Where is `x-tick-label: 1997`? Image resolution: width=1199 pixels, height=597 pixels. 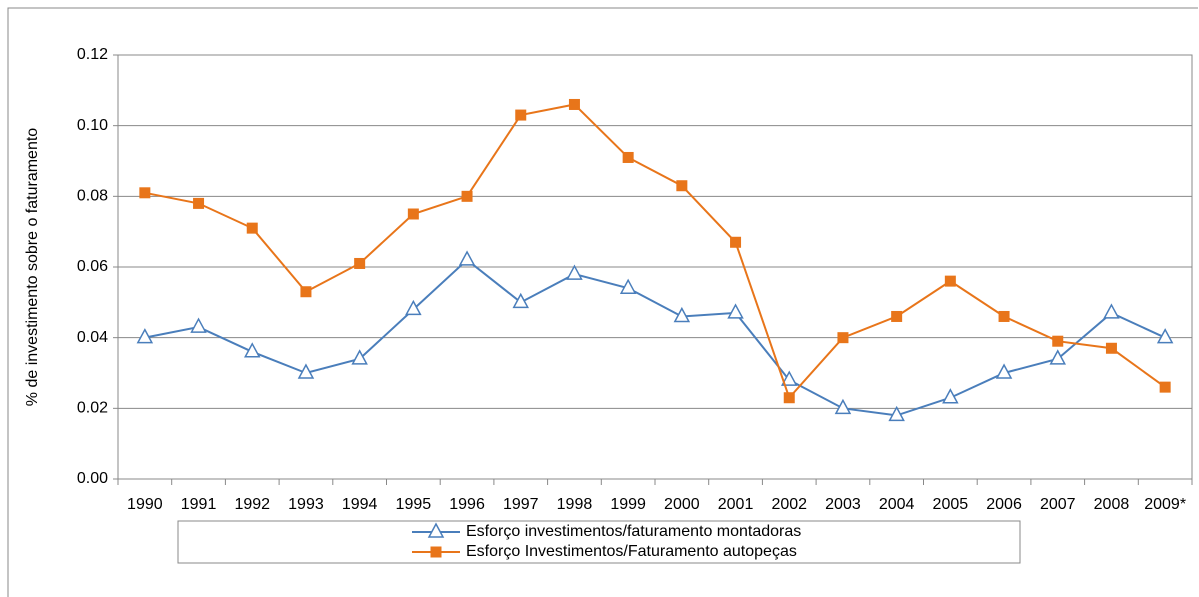
x-tick-label: 1997 is located at coordinates (521, 504).